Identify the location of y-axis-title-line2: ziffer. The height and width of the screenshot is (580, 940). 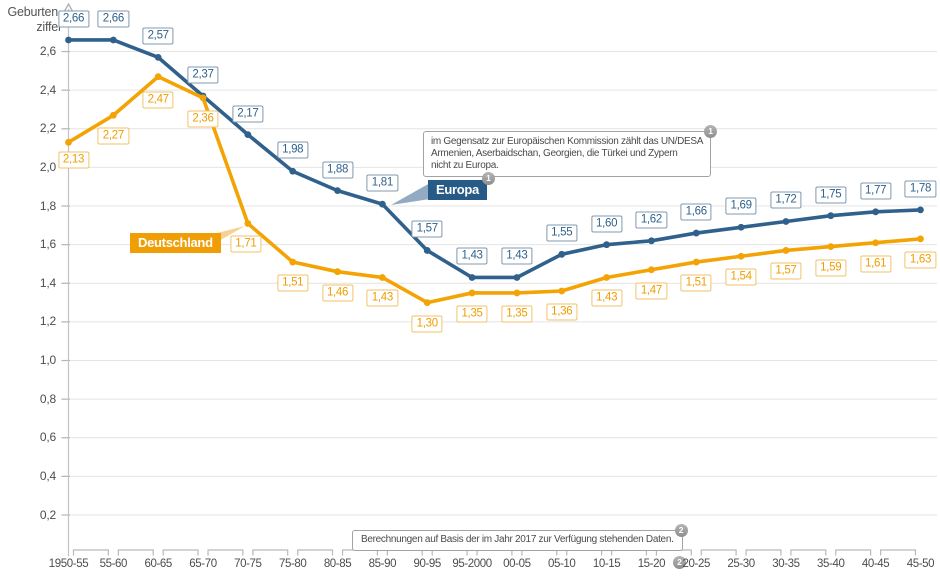
(49, 26).